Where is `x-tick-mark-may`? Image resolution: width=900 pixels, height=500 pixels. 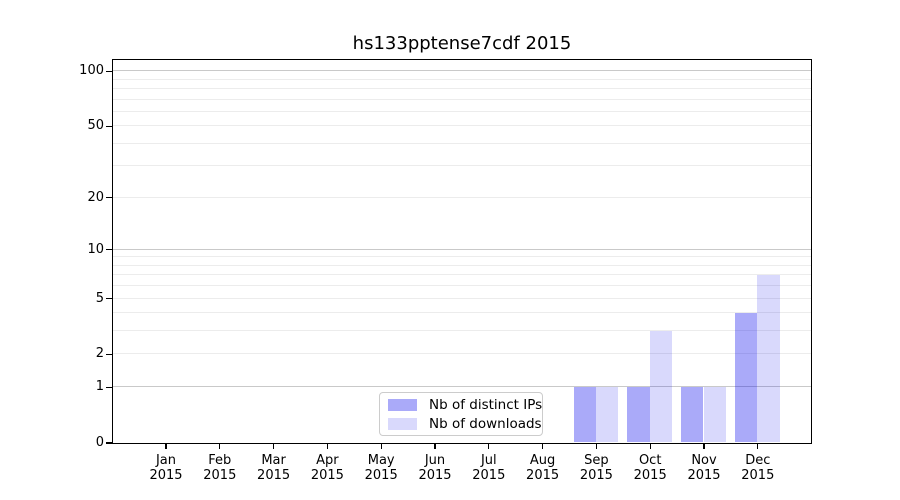 x-tick-mark-may is located at coordinates (381, 446).